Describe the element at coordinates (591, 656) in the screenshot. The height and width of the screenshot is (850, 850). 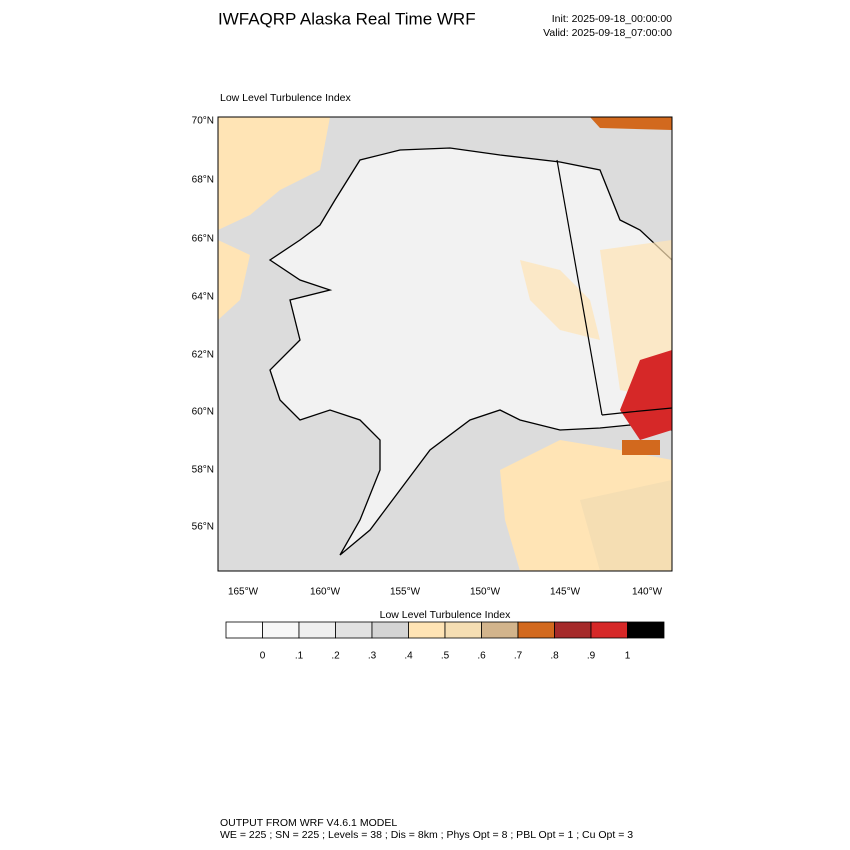
I see `colorbar-label: .9` at that location.